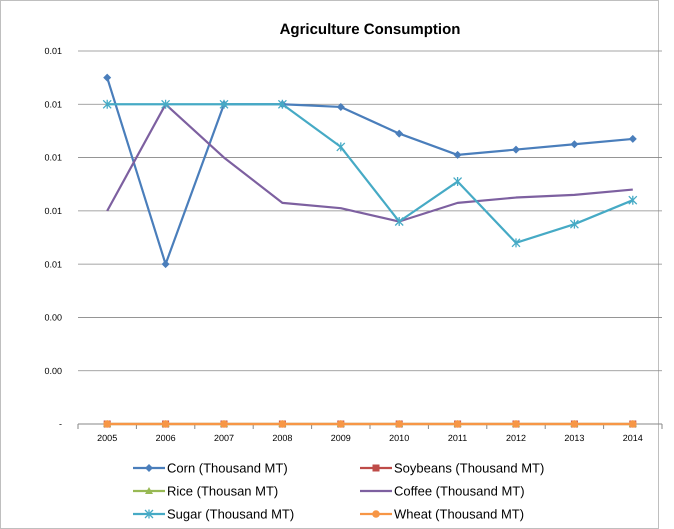 This screenshot has width=674, height=529. What do you see at coordinates (459, 491) in the screenshot?
I see `legend-label: Coffee (Thousand MT)` at bounding box center [459, 491].